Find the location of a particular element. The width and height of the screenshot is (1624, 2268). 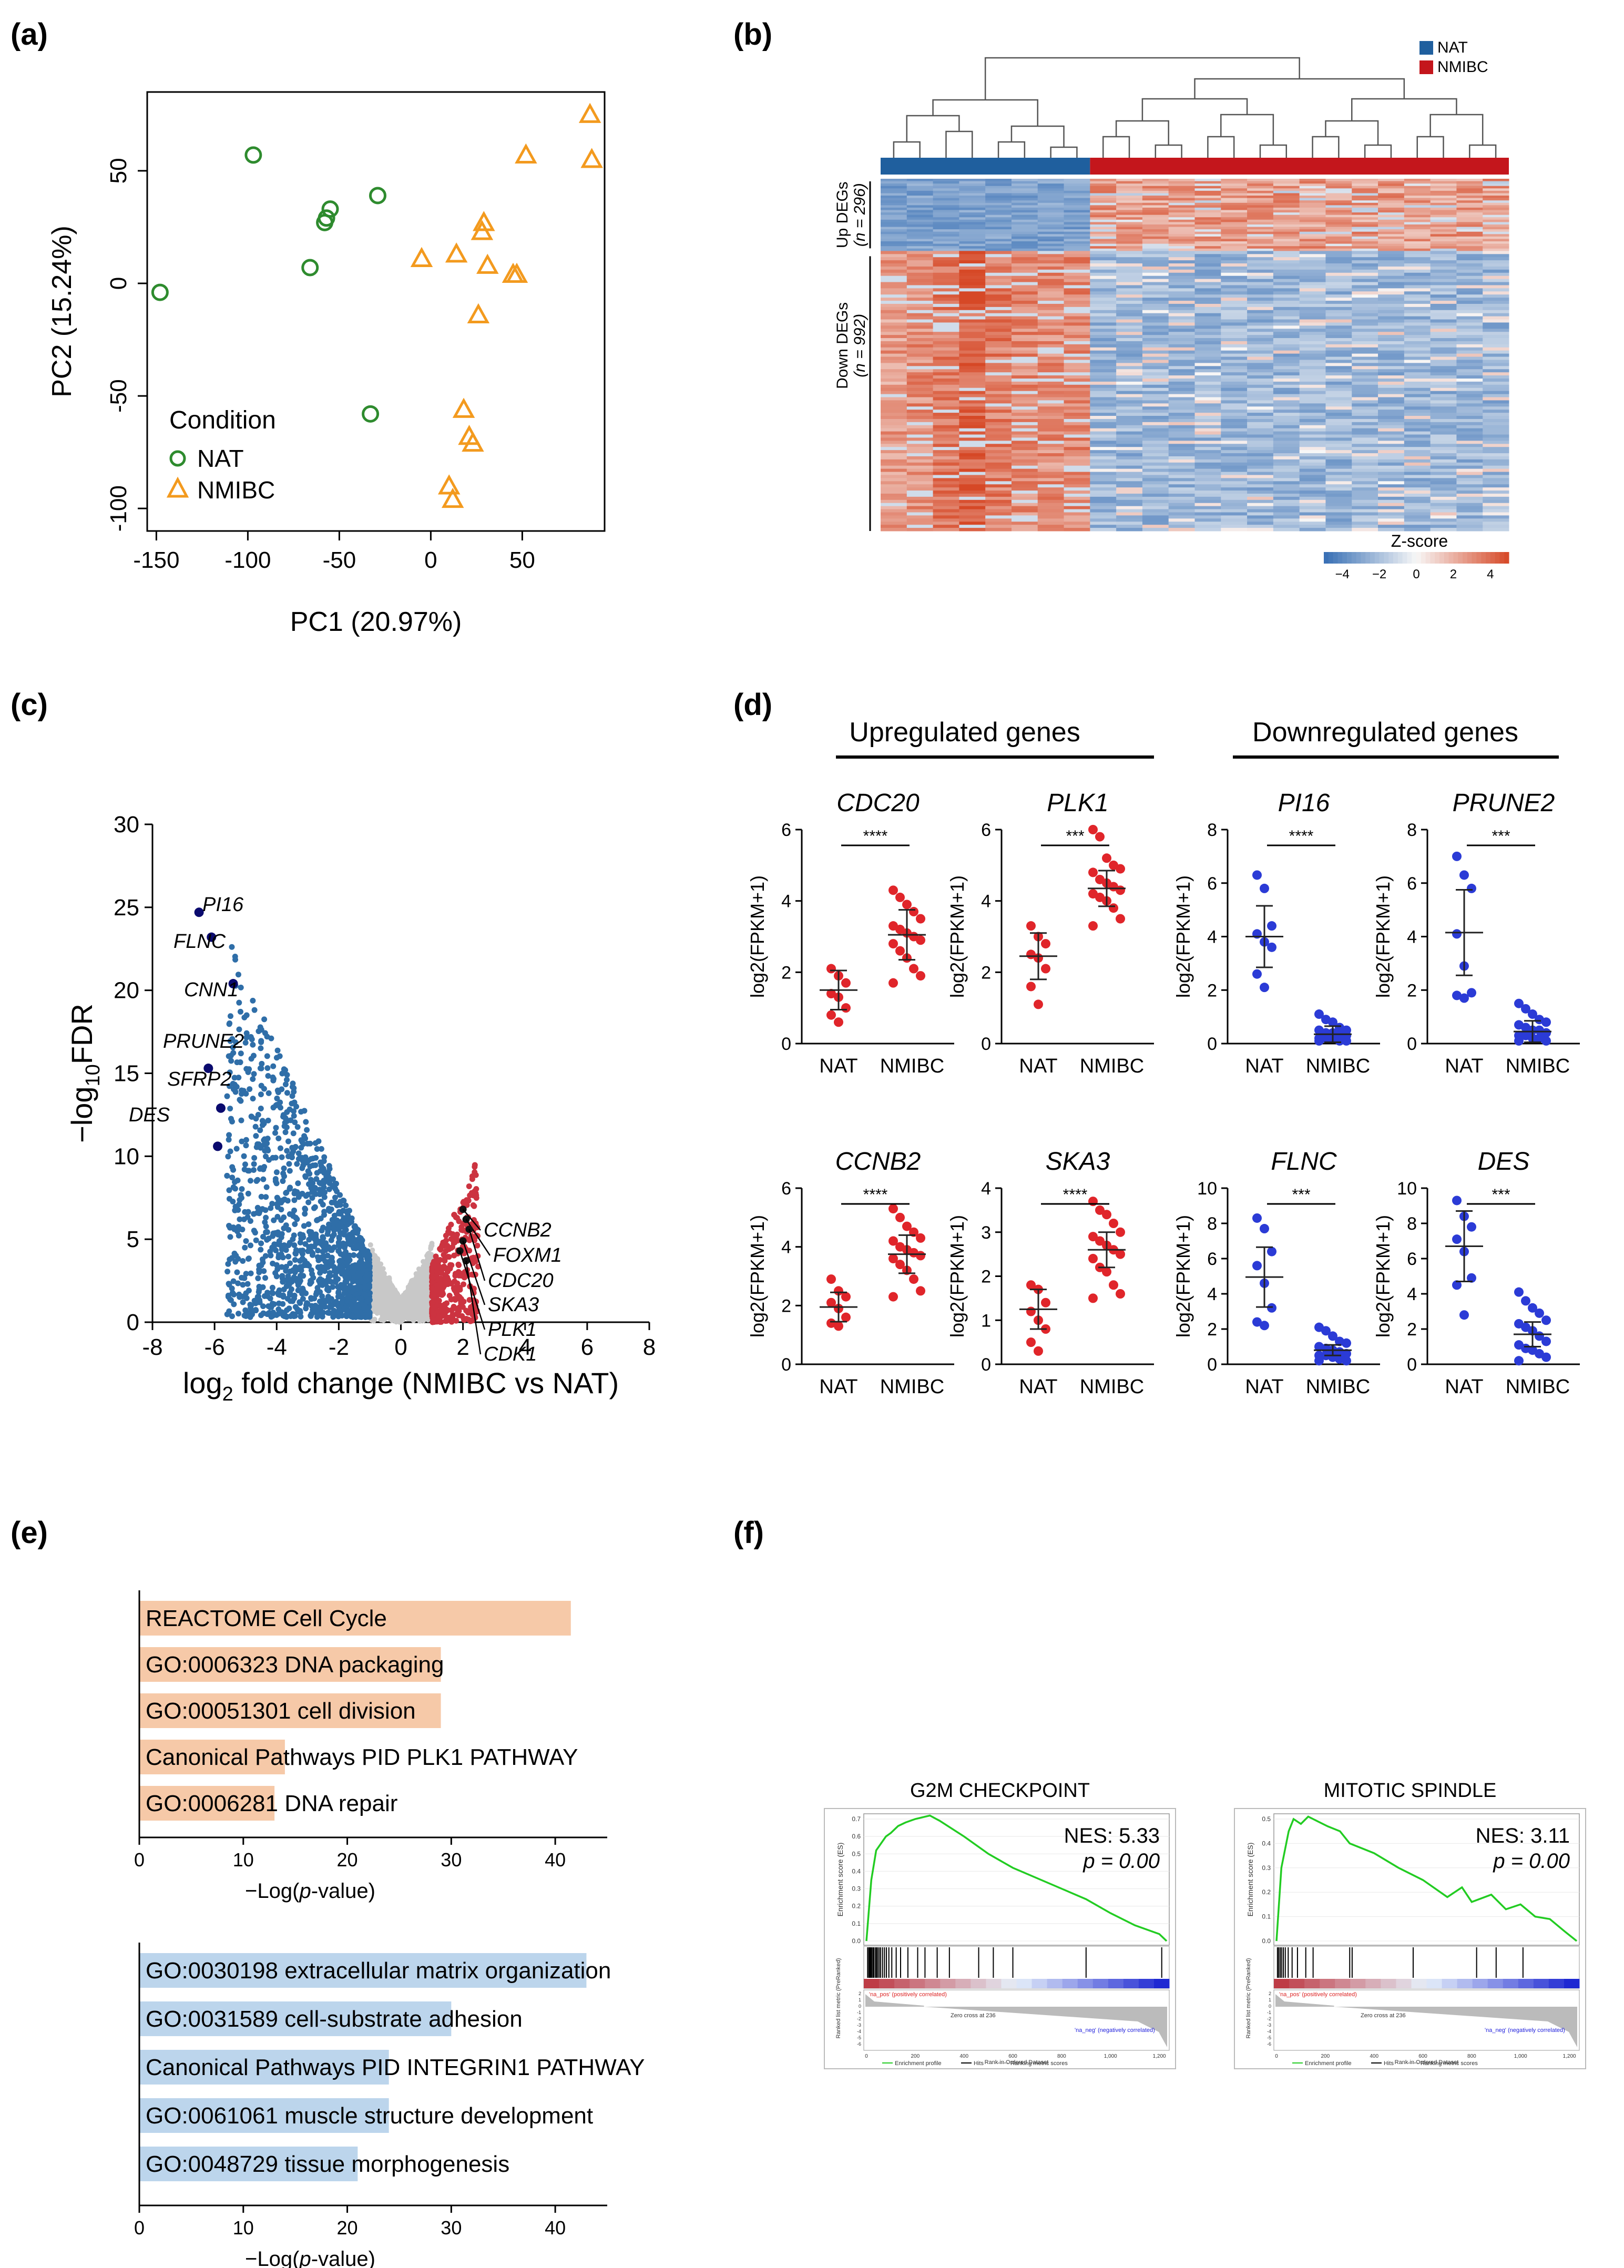

nmibc-point is located at coordinates (487, 263).